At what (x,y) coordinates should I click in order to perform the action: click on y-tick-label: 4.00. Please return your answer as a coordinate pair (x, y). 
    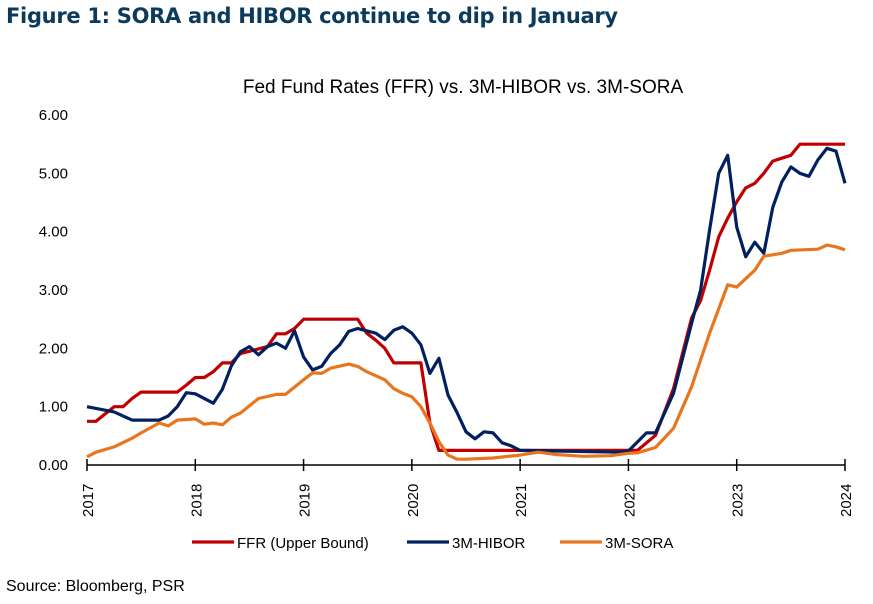
    Looking at the image, I should click on (53, 232).